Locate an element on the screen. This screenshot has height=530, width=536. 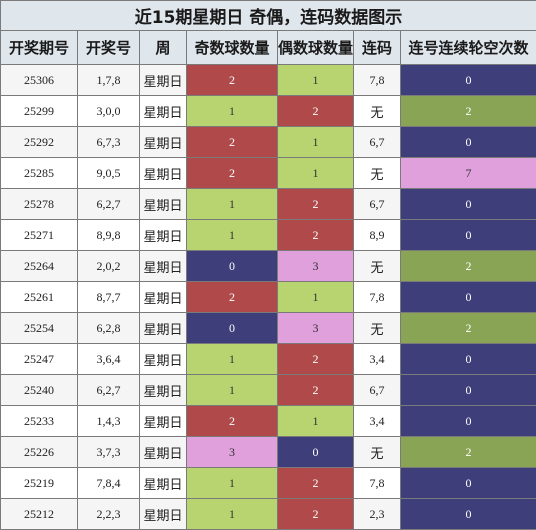
issue-cell: 25299 is located at coordinates (39, 111).